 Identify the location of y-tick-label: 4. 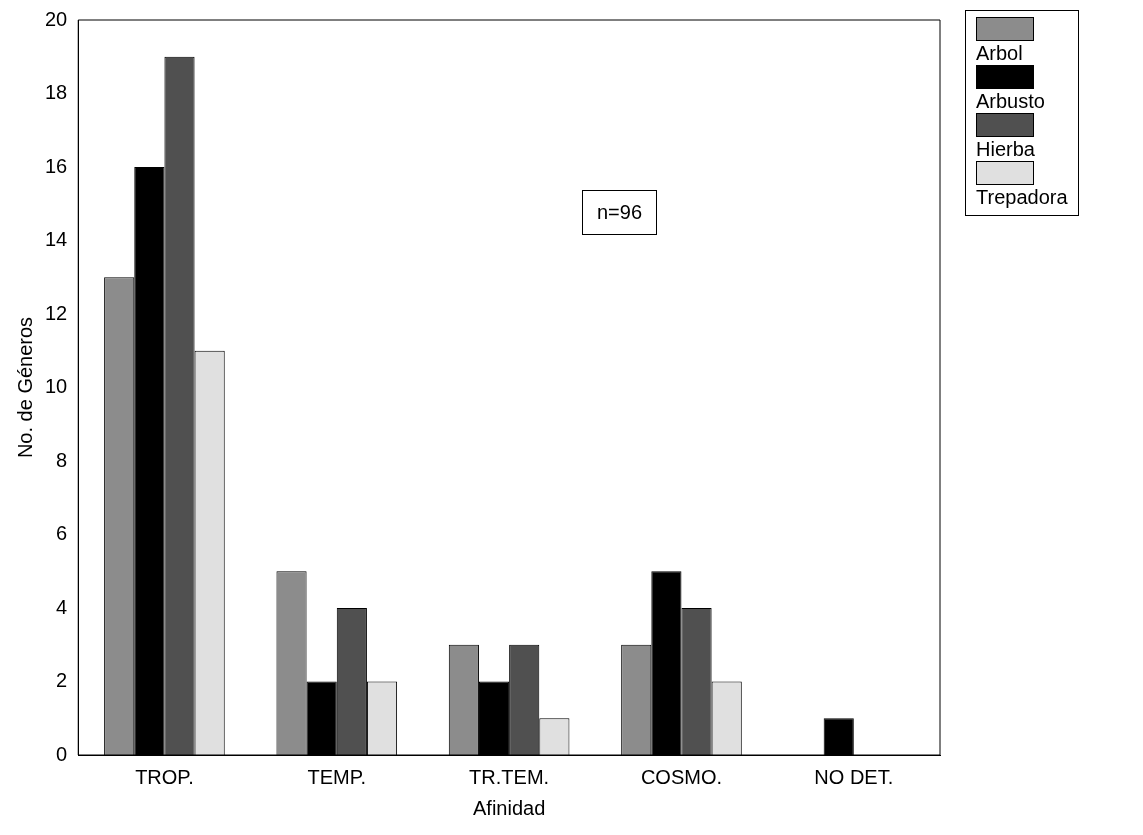
(62, 606).